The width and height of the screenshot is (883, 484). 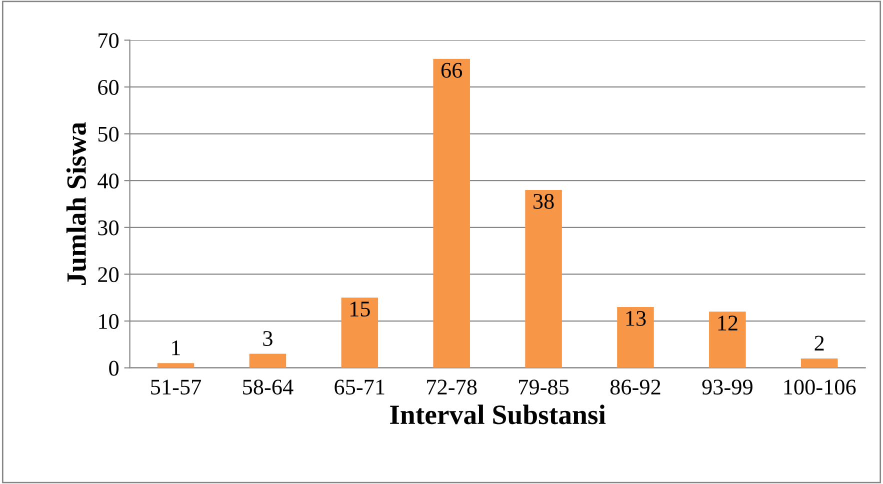 I want to click on x-tick-label: 79-85, so click(x=544, y=387).